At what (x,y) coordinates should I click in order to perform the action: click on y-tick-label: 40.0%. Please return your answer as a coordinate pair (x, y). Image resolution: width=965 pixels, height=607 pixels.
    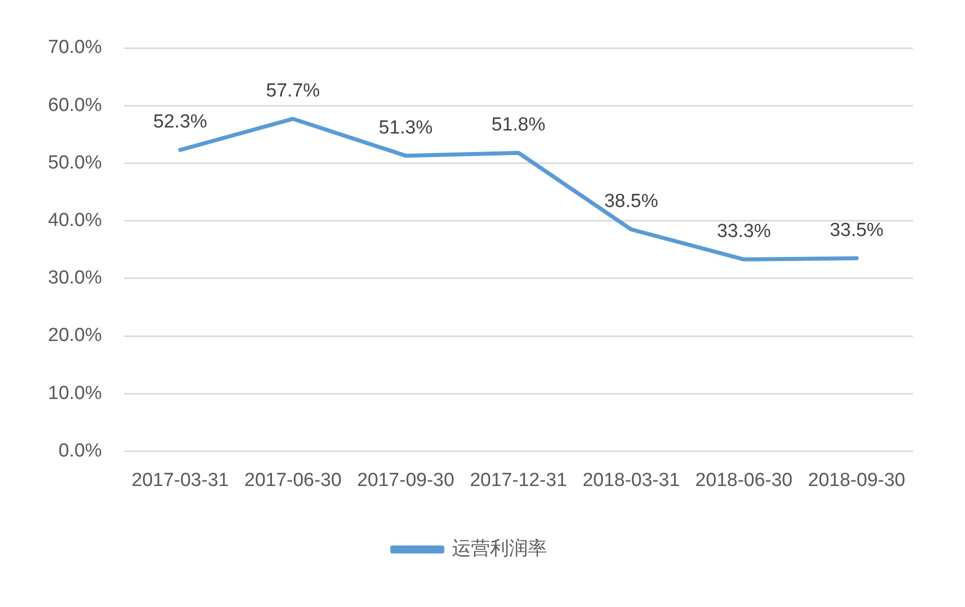
    Looking at the image, I should click on (75, 221).